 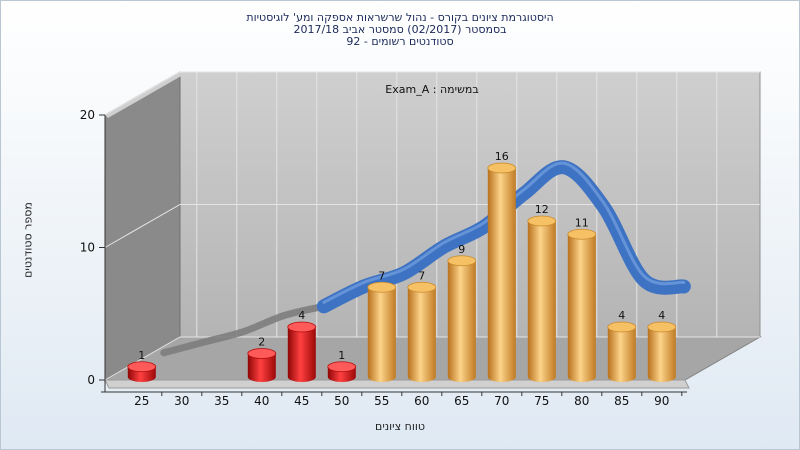 What do you see at coordinates (542, 209) in the screenshot?
I see `bar-value-label: 12` at bounding box center [542, 209].